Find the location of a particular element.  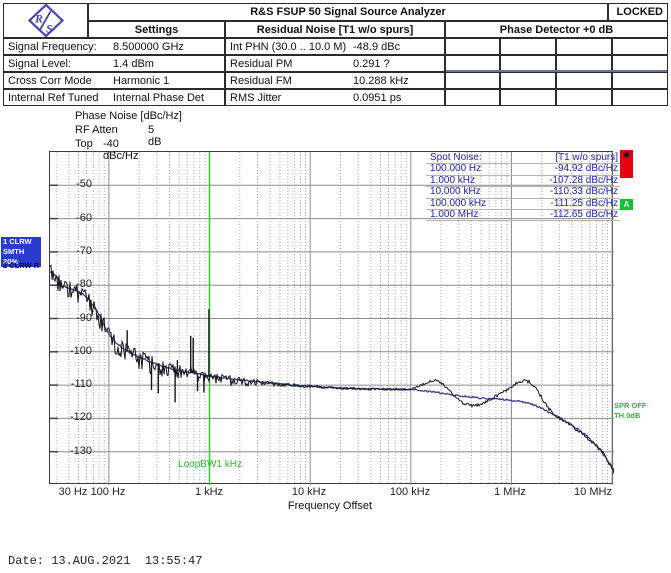

residual-row-value: 0.0951 ps is located at coordinates (377, 97).